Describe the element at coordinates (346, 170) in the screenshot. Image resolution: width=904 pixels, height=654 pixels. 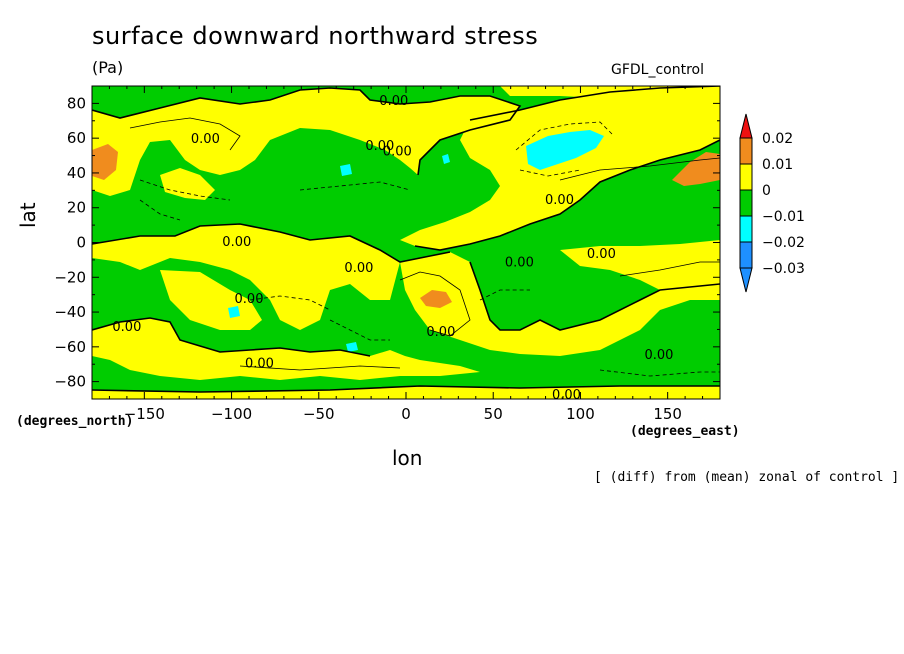
I see `cyan-region-north-pacific` at that location.